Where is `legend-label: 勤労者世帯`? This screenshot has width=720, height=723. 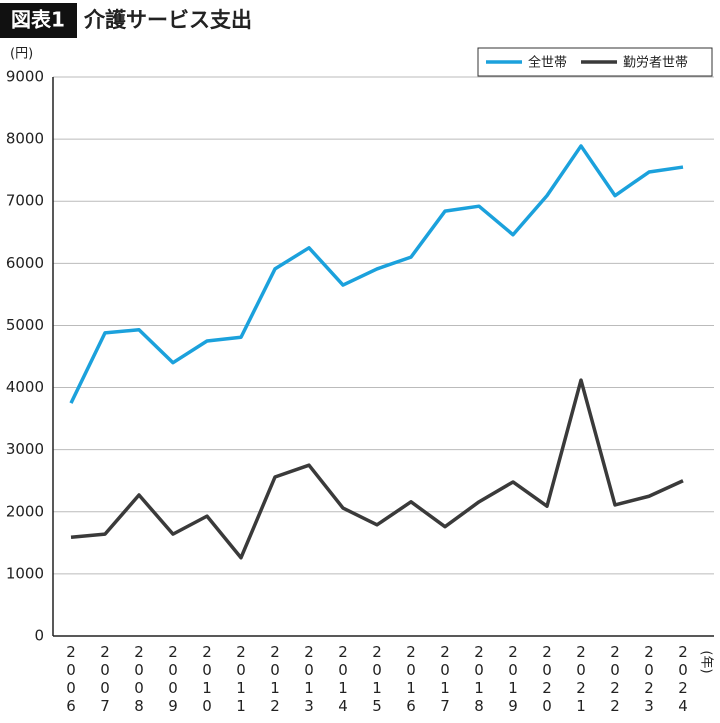 legend-label: 勤労者世帯 is located at coordinates (655, 63).